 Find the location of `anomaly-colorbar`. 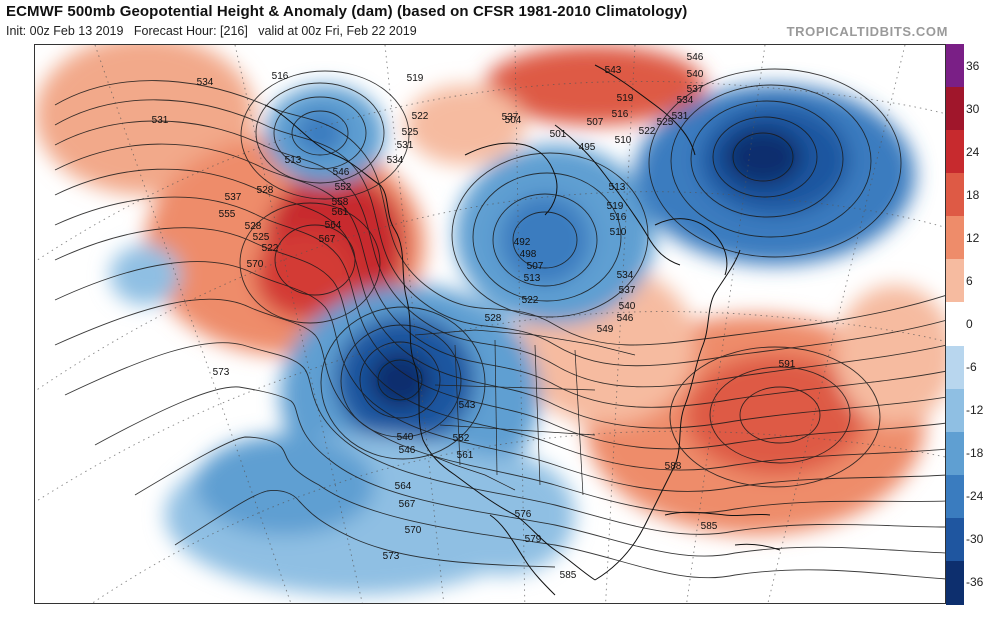

anomaly-colorbar is located at coordinates (955, 324).